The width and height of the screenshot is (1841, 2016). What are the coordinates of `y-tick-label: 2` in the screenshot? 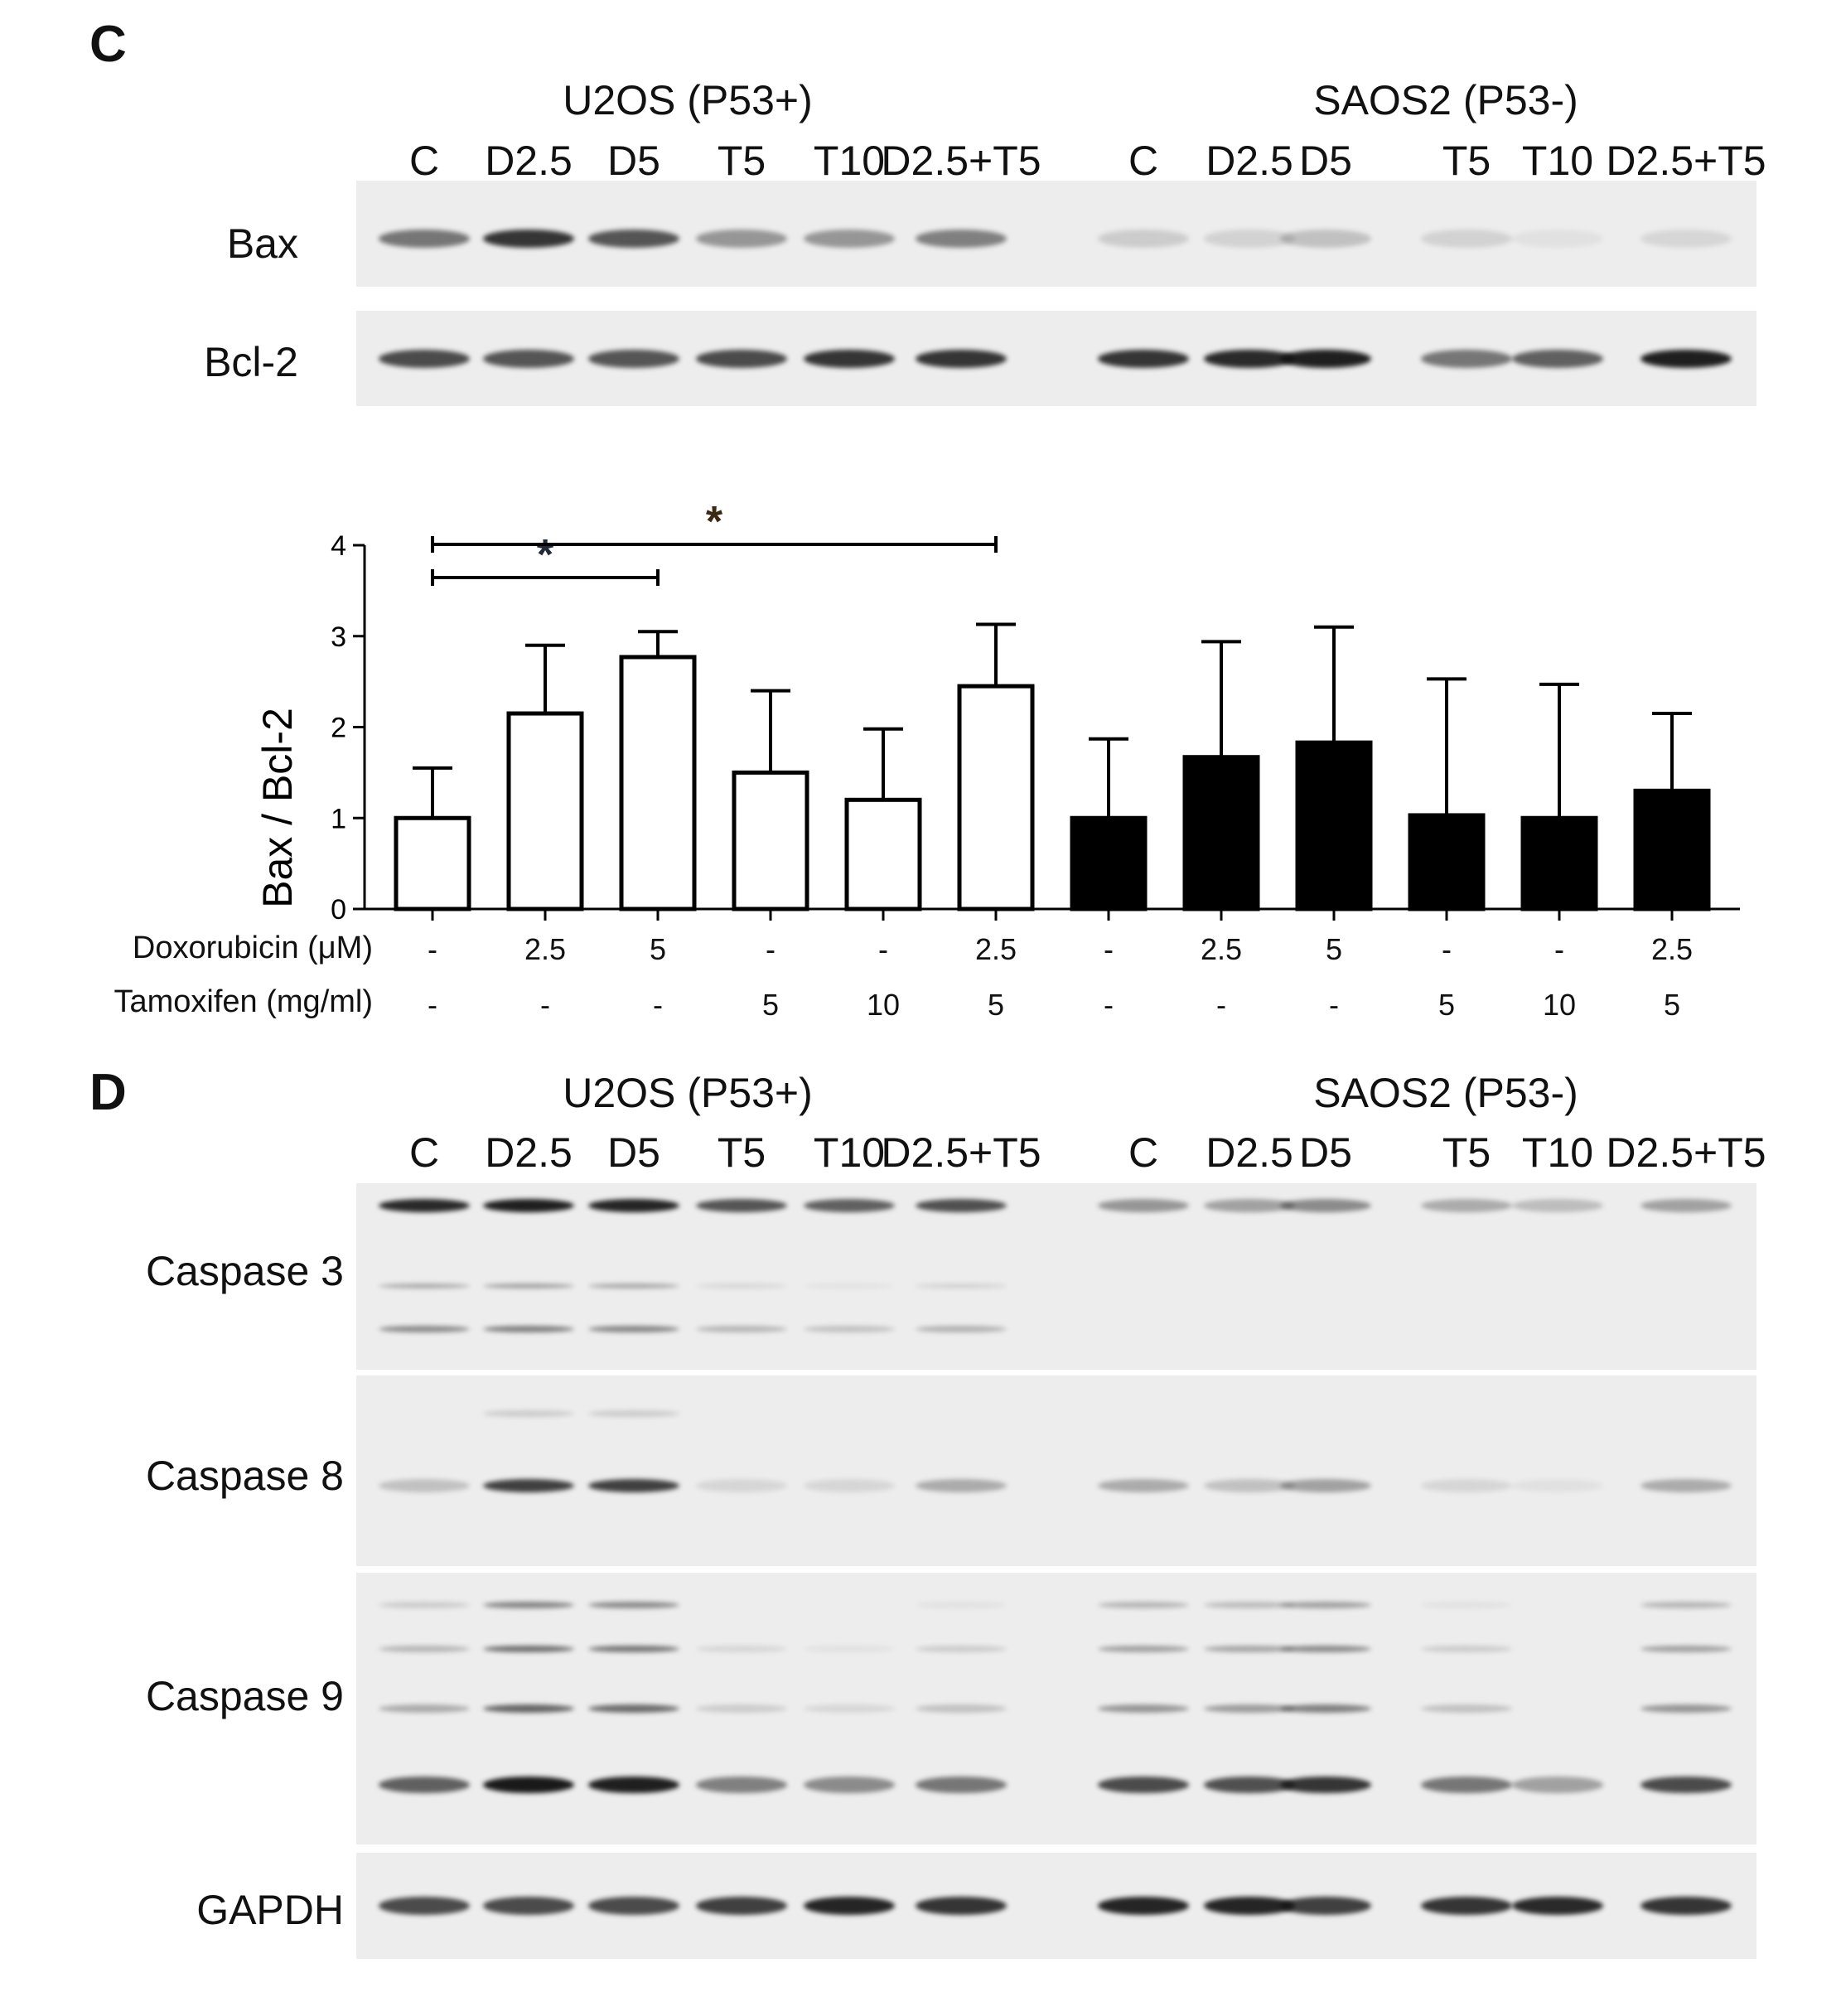 It's located at (338, 728).